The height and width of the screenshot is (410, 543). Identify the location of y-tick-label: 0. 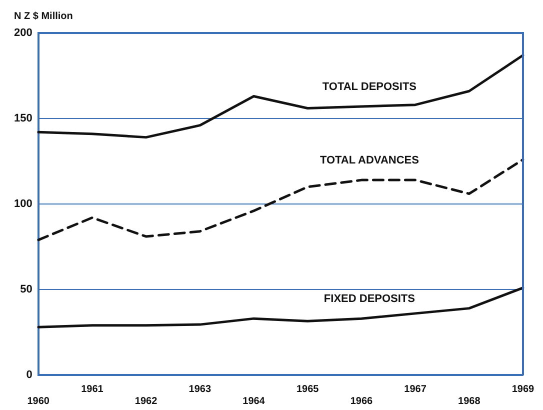
(29, 375).